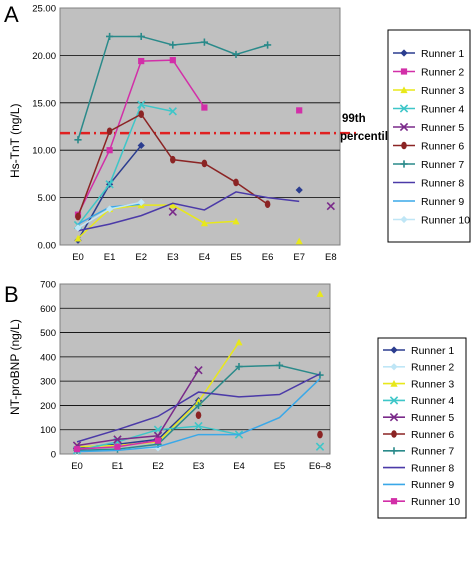 The height and width of the screenshot is (565, 474). Describe the element at coordinates (432, 452) in the screenshot. I see `legend-label: Runner 7` at that location.